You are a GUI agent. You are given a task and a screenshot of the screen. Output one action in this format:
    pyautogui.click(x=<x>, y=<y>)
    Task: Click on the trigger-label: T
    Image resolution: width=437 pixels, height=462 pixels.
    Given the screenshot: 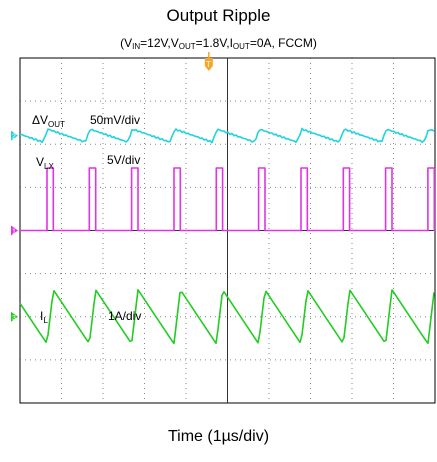 What is the action you would take?
    pyautogui.click(x=208, y=64)
    